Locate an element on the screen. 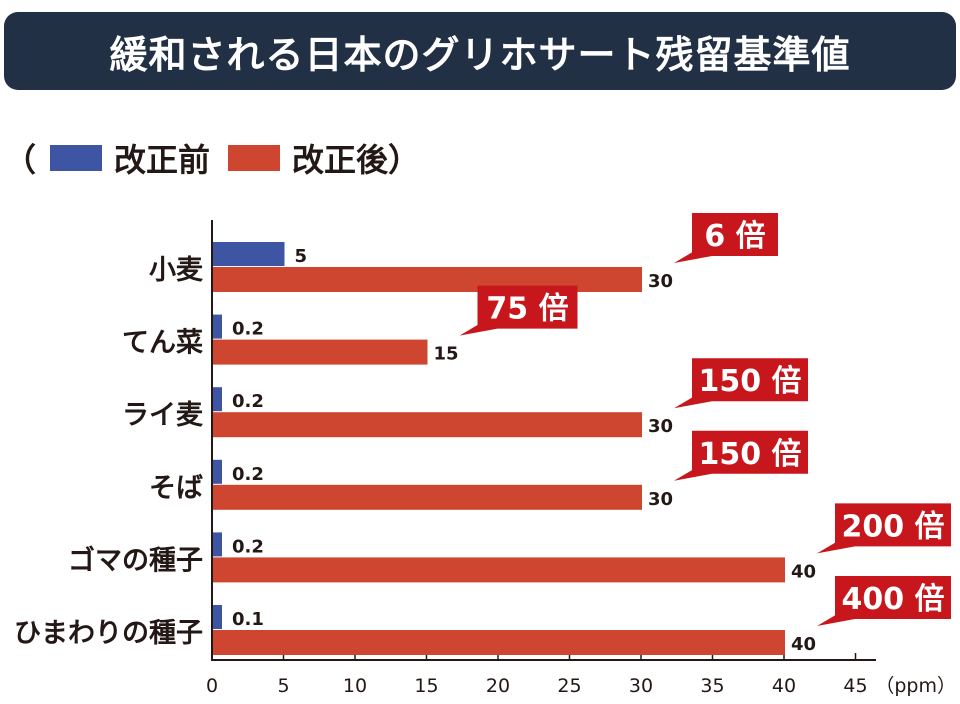 This screenshot has width=960, height=704. title-banner: 緩和される日本のグリホサート残留基準値 is located at coordinates (480, 51).